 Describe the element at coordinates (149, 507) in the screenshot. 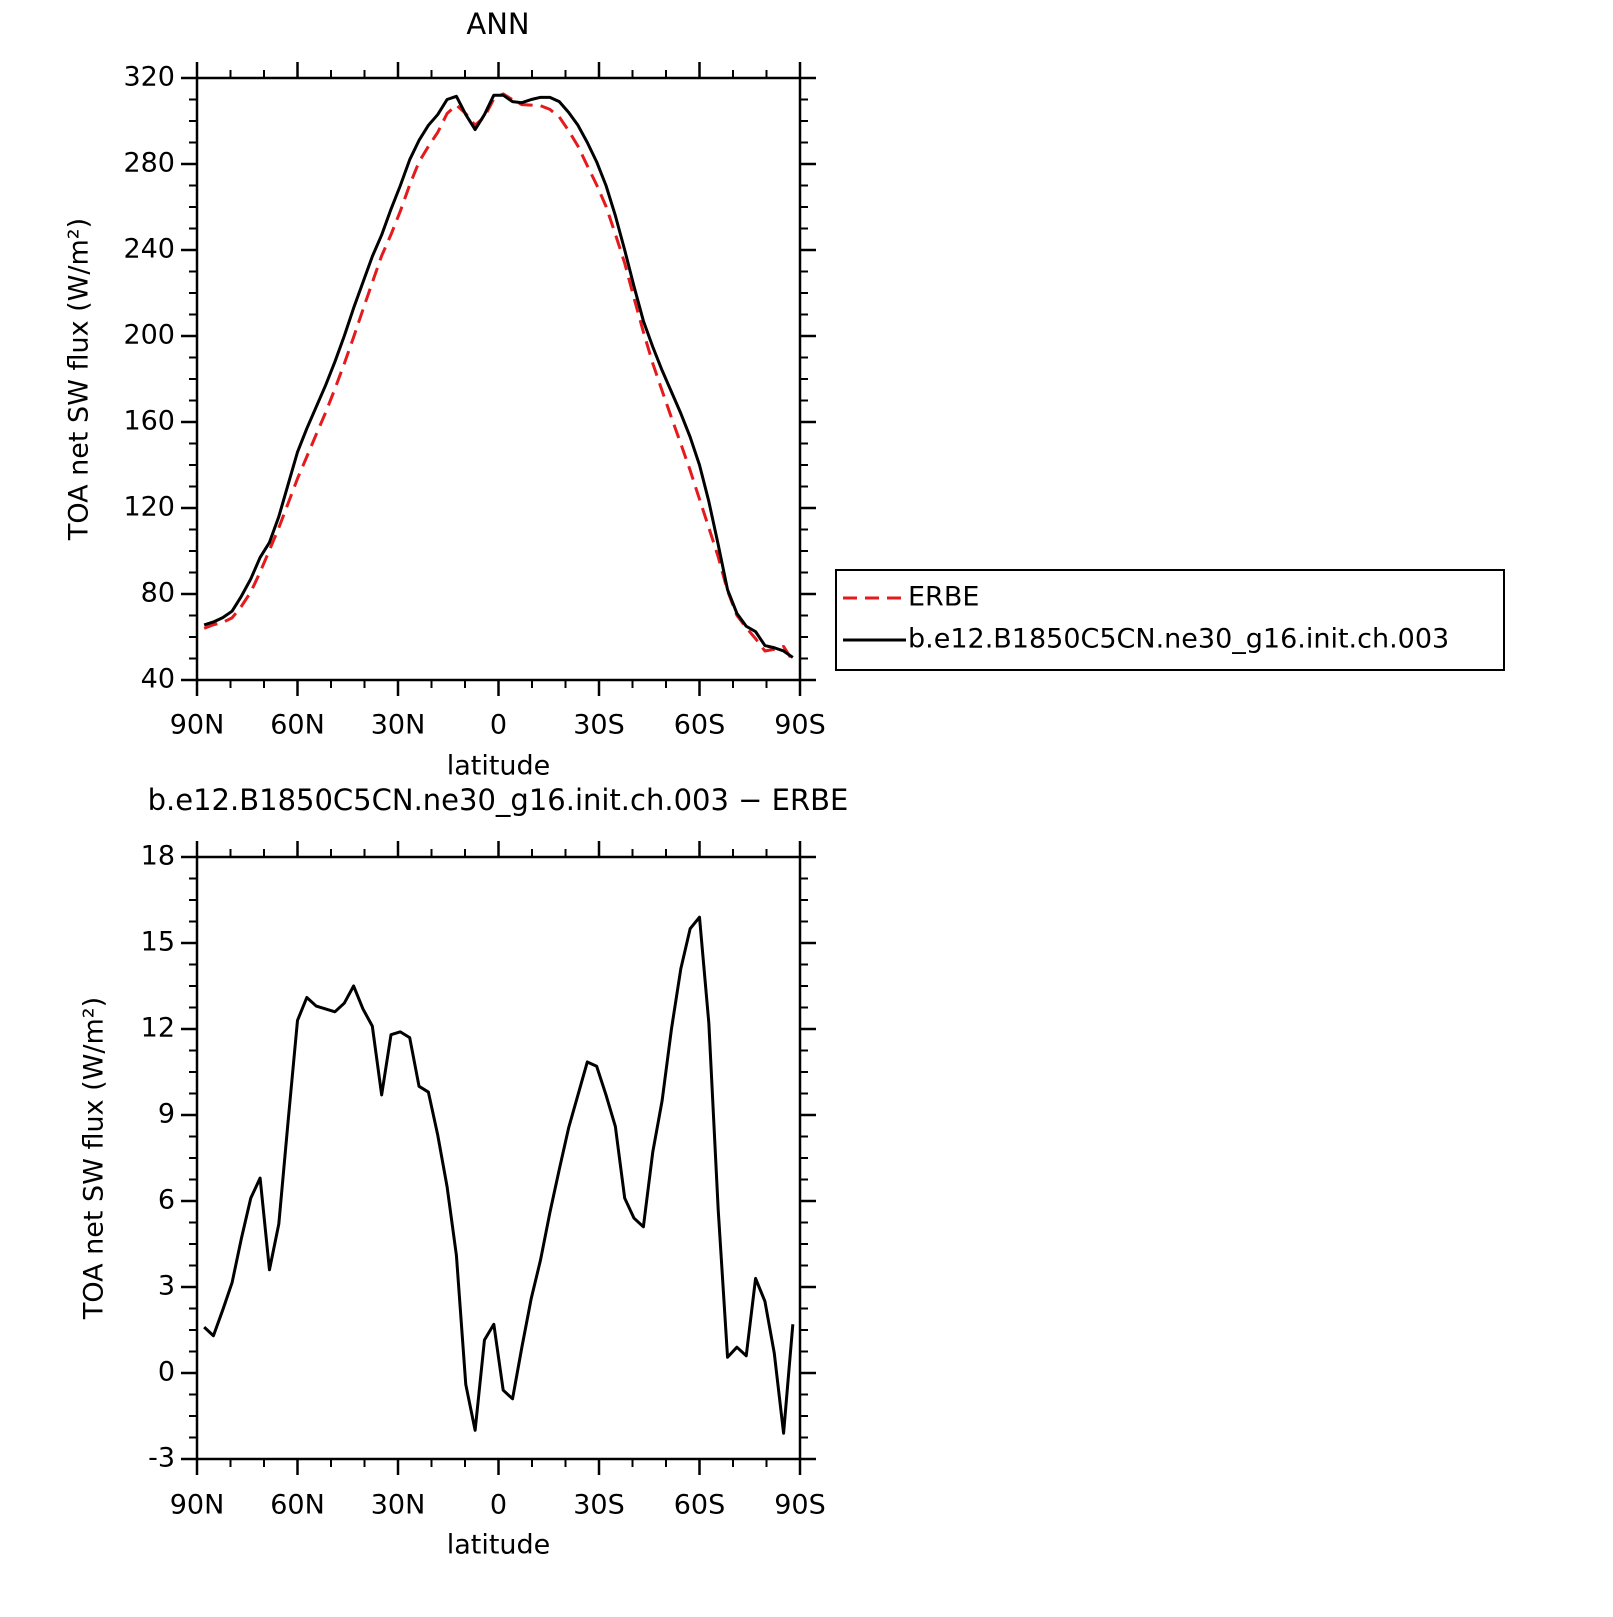

I see `y-tick-label: 120` at that location.